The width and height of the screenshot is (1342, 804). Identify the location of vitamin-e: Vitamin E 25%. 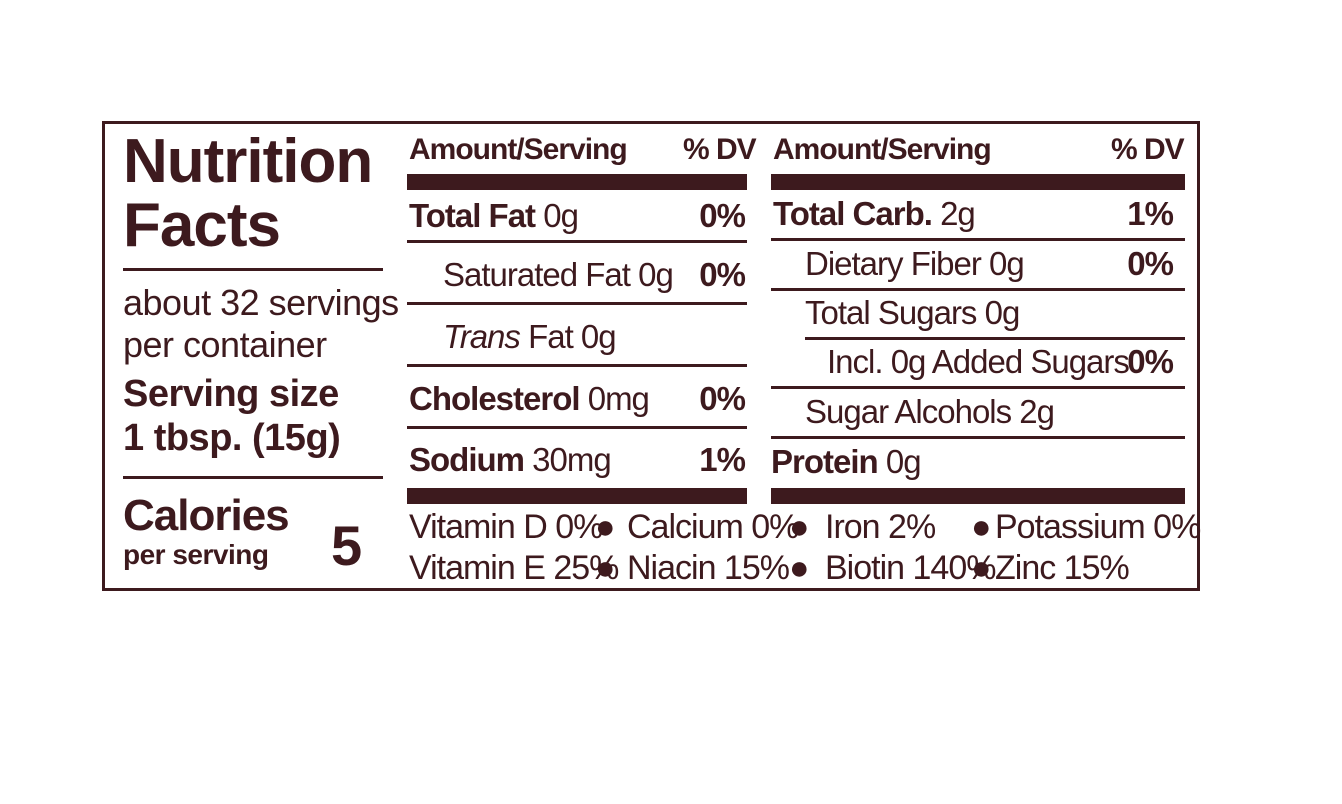
(514, 568).